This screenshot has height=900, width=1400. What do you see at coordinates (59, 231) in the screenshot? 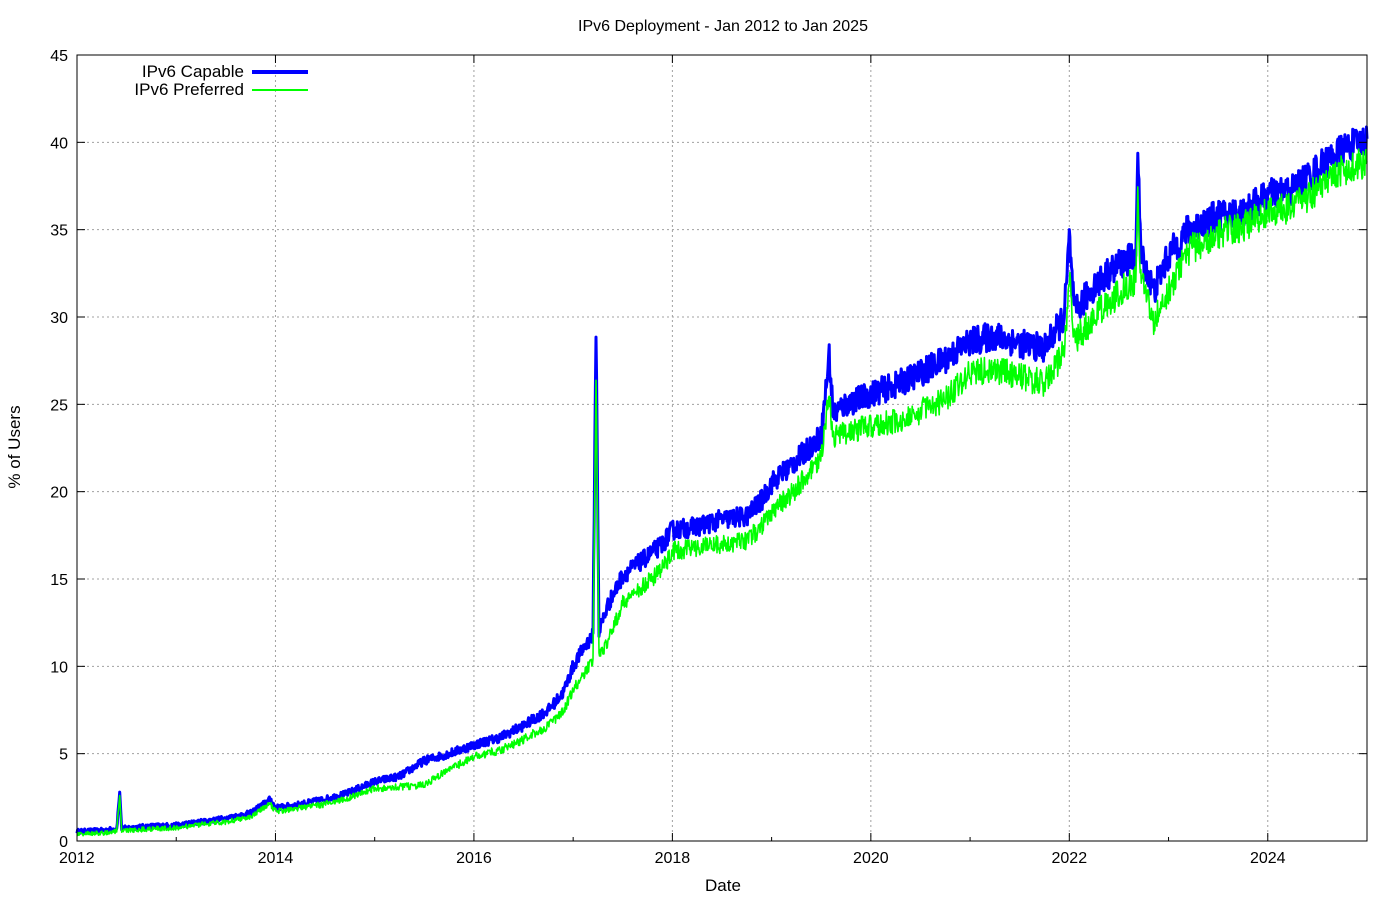
I see `y-tick-label-7: 35` at bounding box center [59, 231].